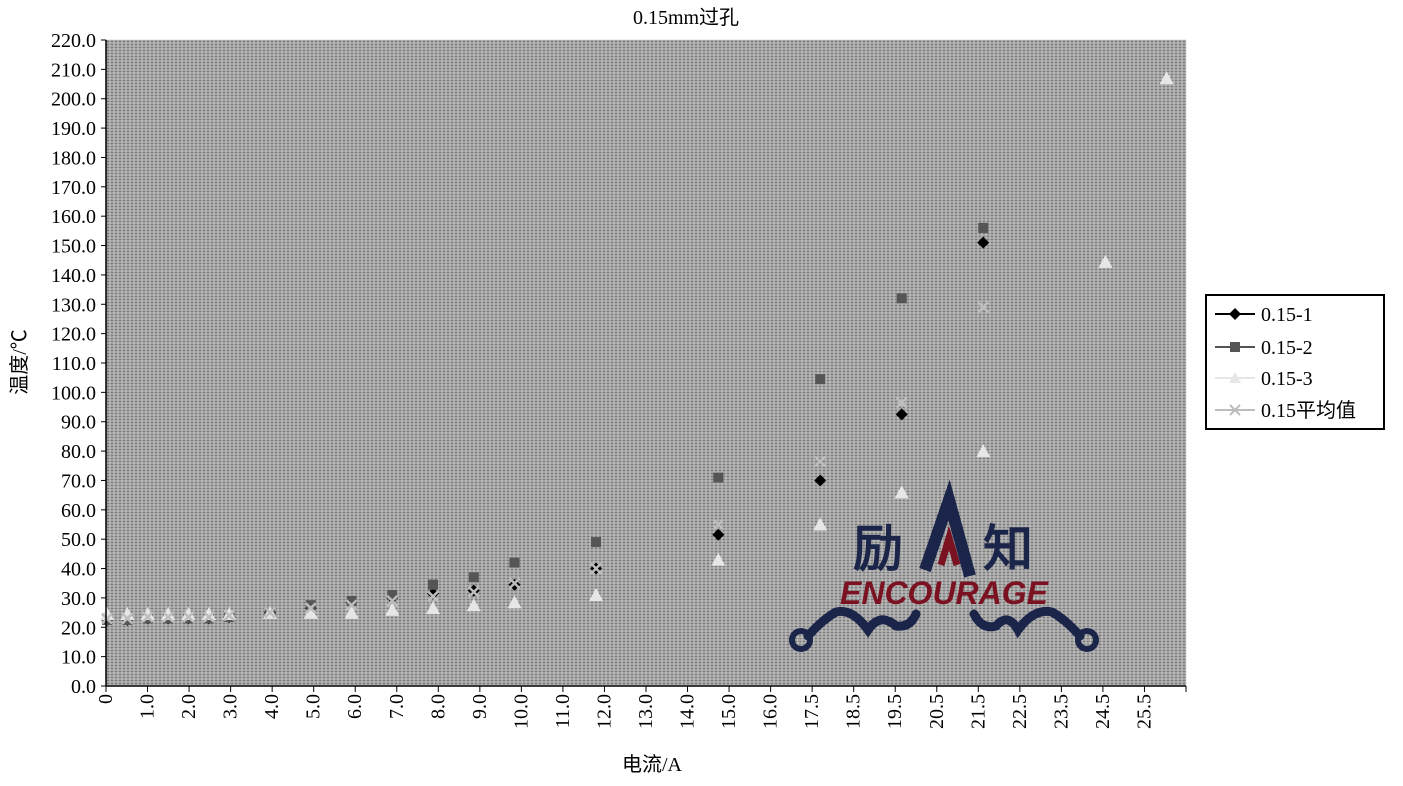 This screenshot has width=1403, height=786. I want to click on legend-item-0.15-average: 0.15平均值, so click(1296, 410).